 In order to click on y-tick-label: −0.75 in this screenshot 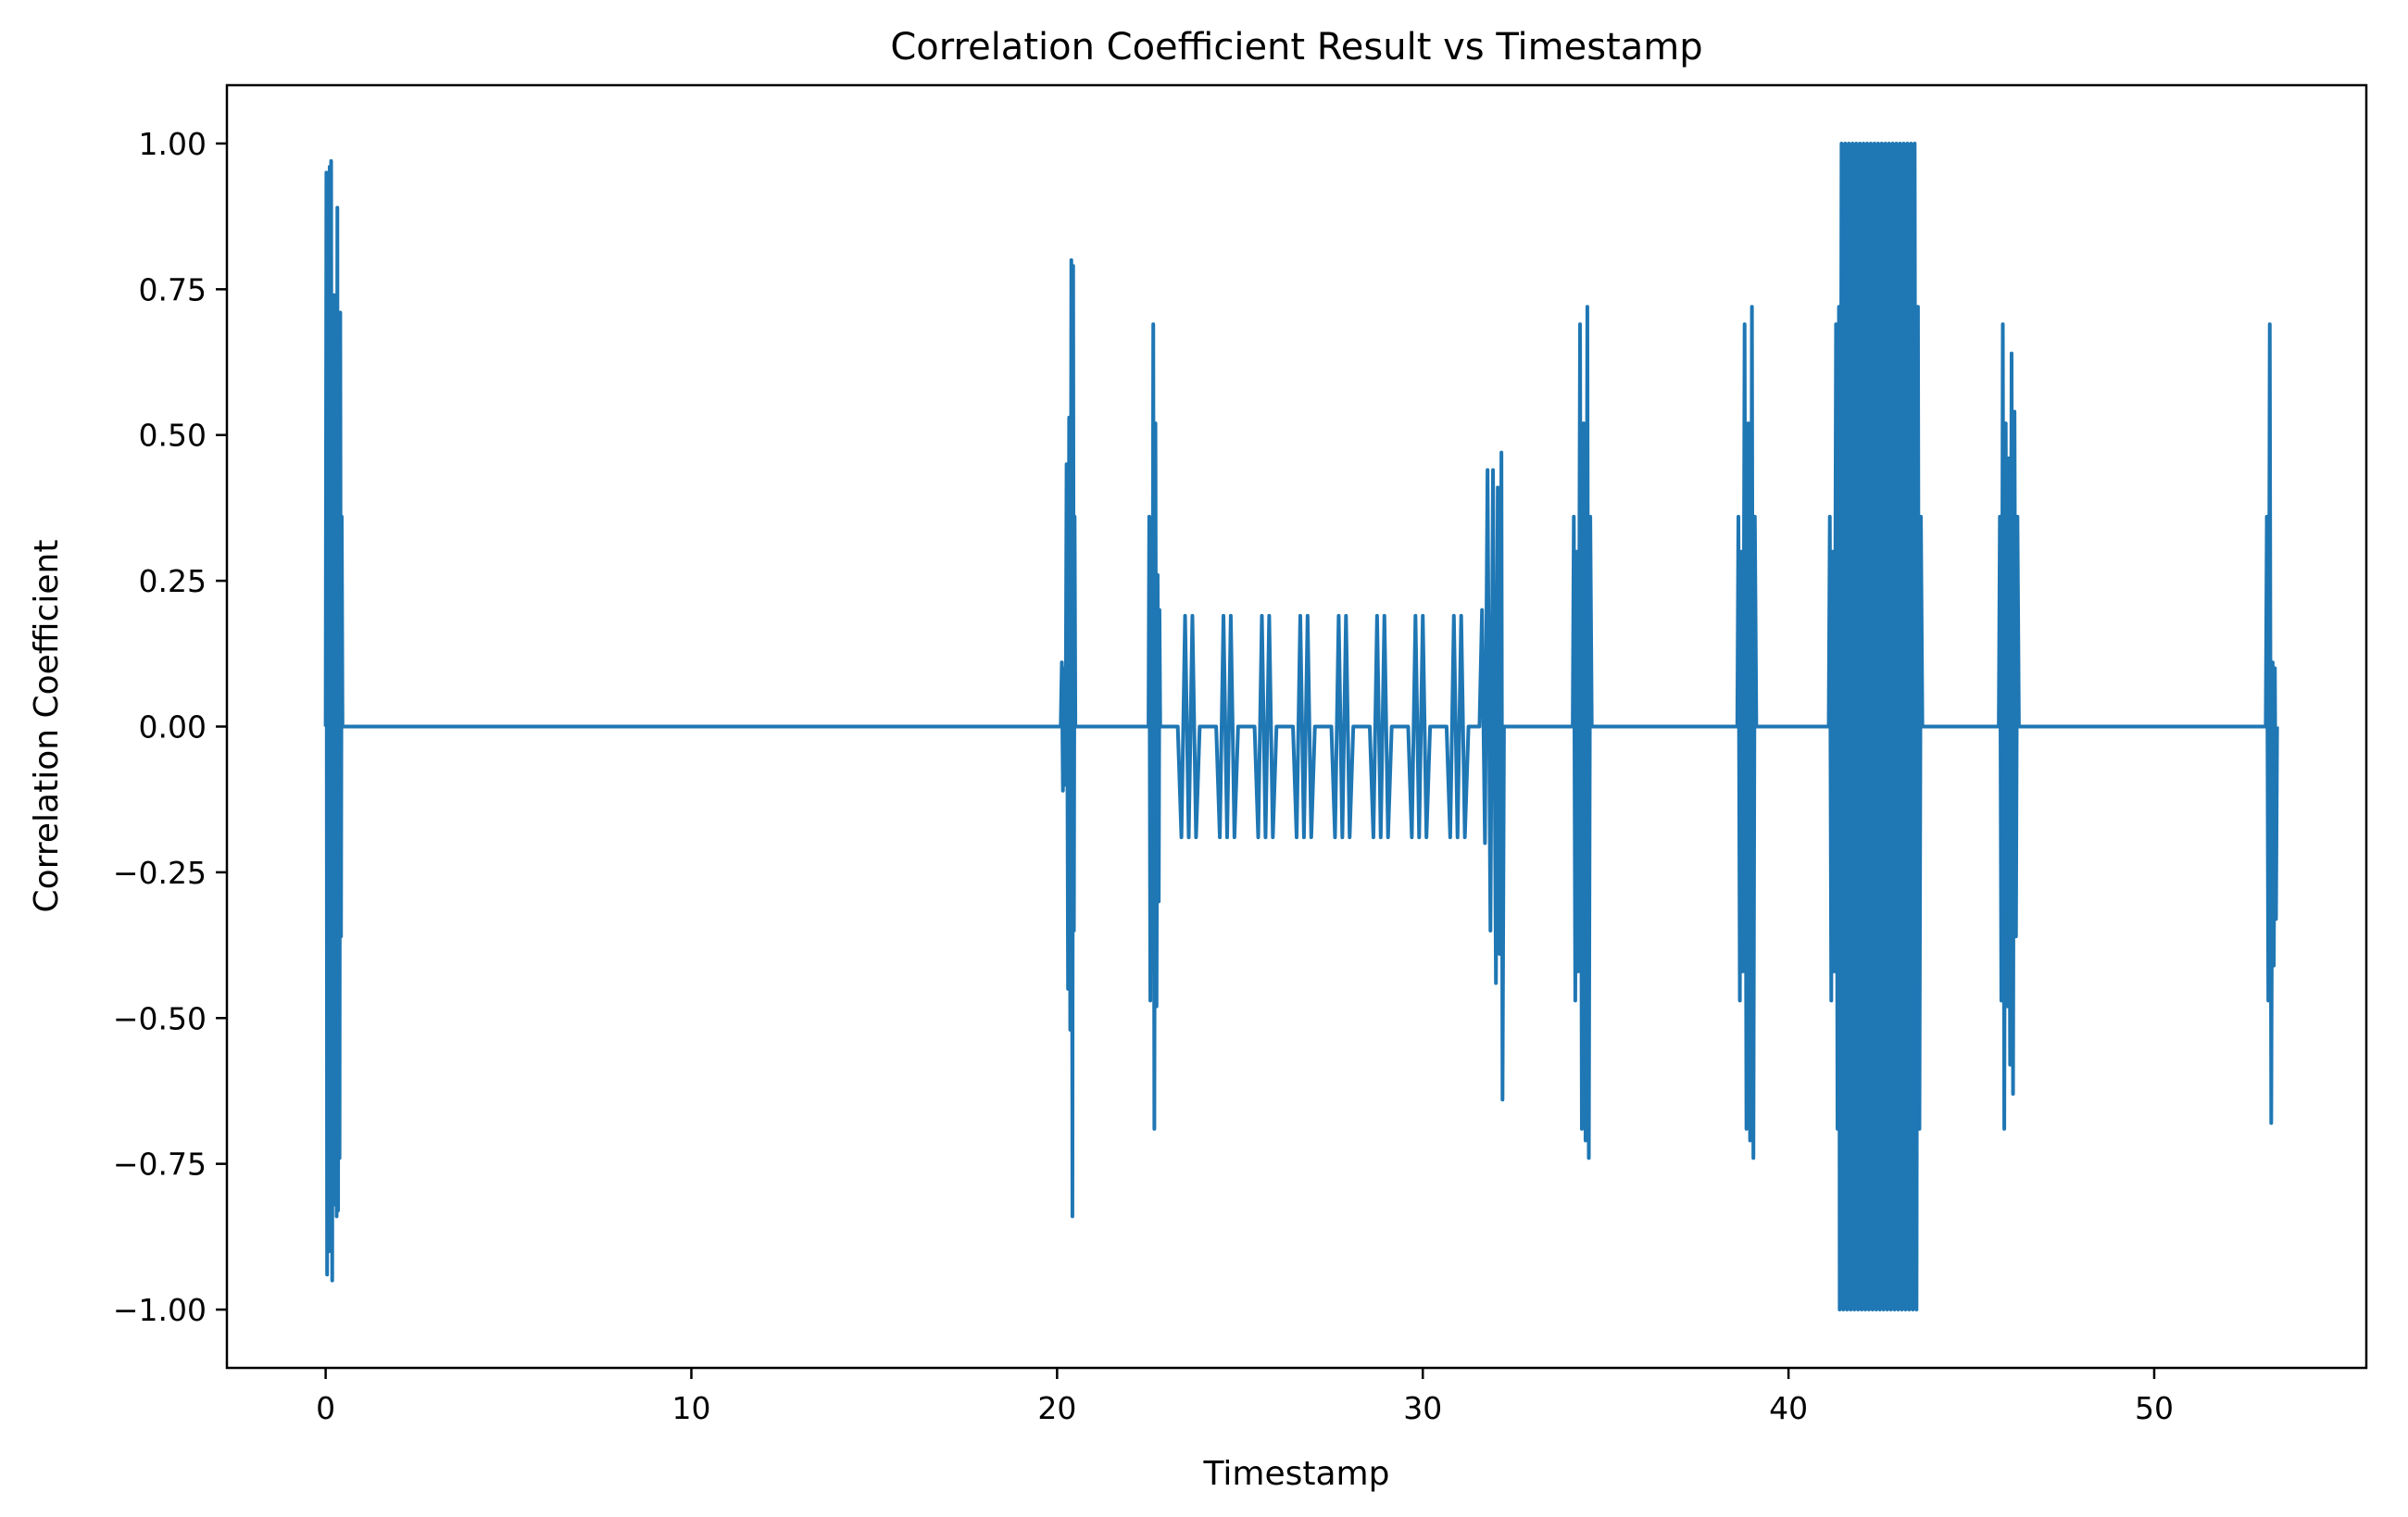, I will do `click(160, 1165)`.